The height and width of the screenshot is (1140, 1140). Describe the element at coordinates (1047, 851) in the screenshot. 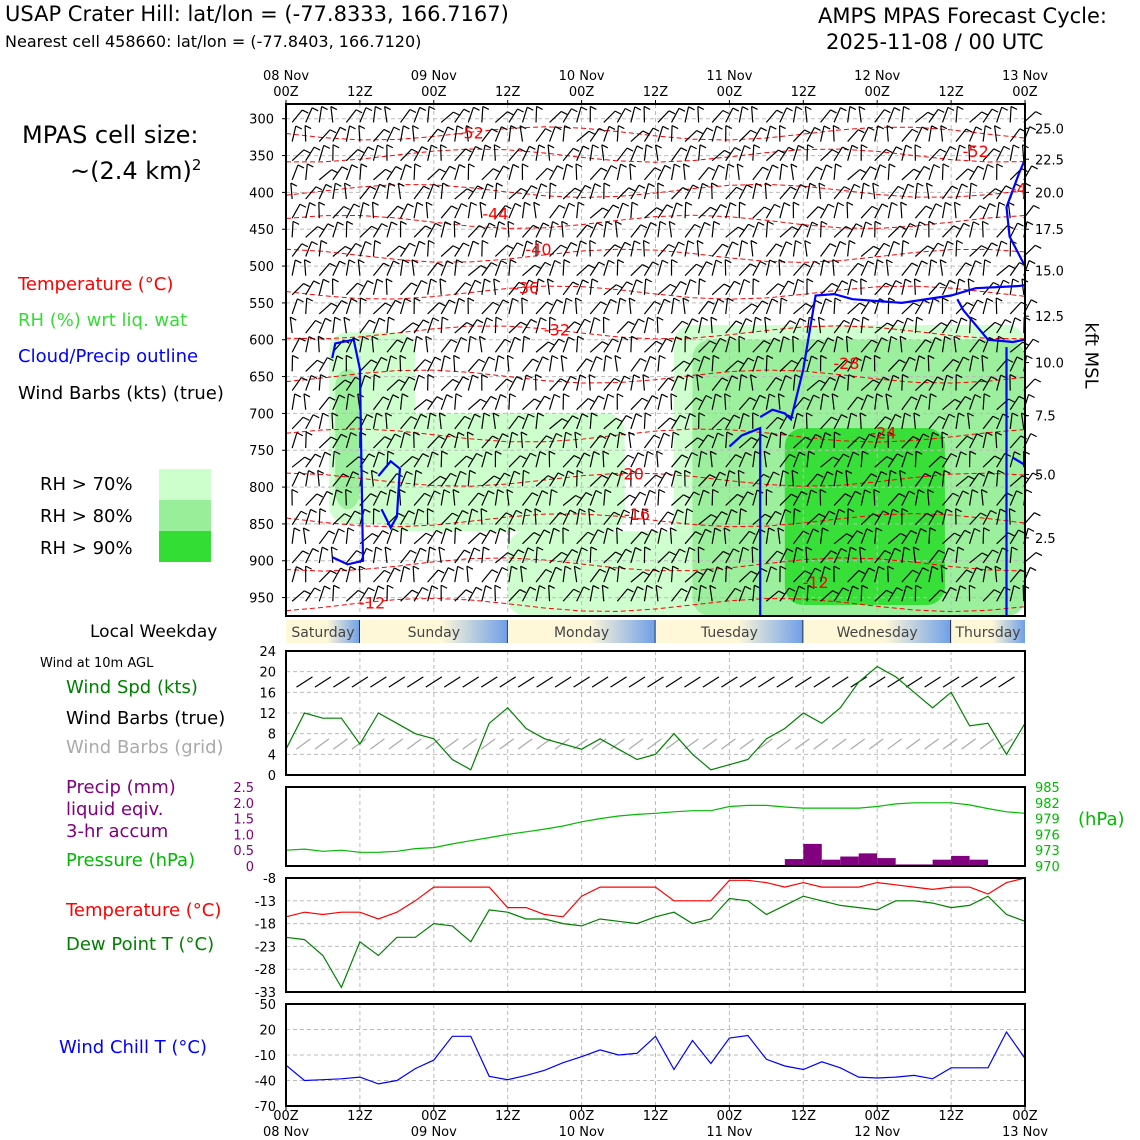

I see `pressure-tick-label: 973` at that location.